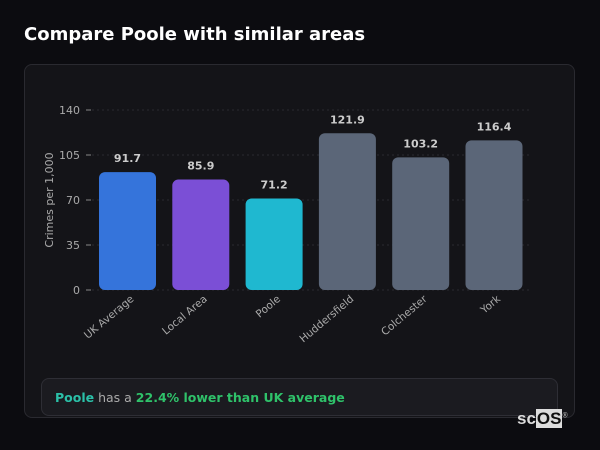  Describe the element at coordinates (420, 143) in the screenshot. I see `bar-value-label: 103.2` at that location.